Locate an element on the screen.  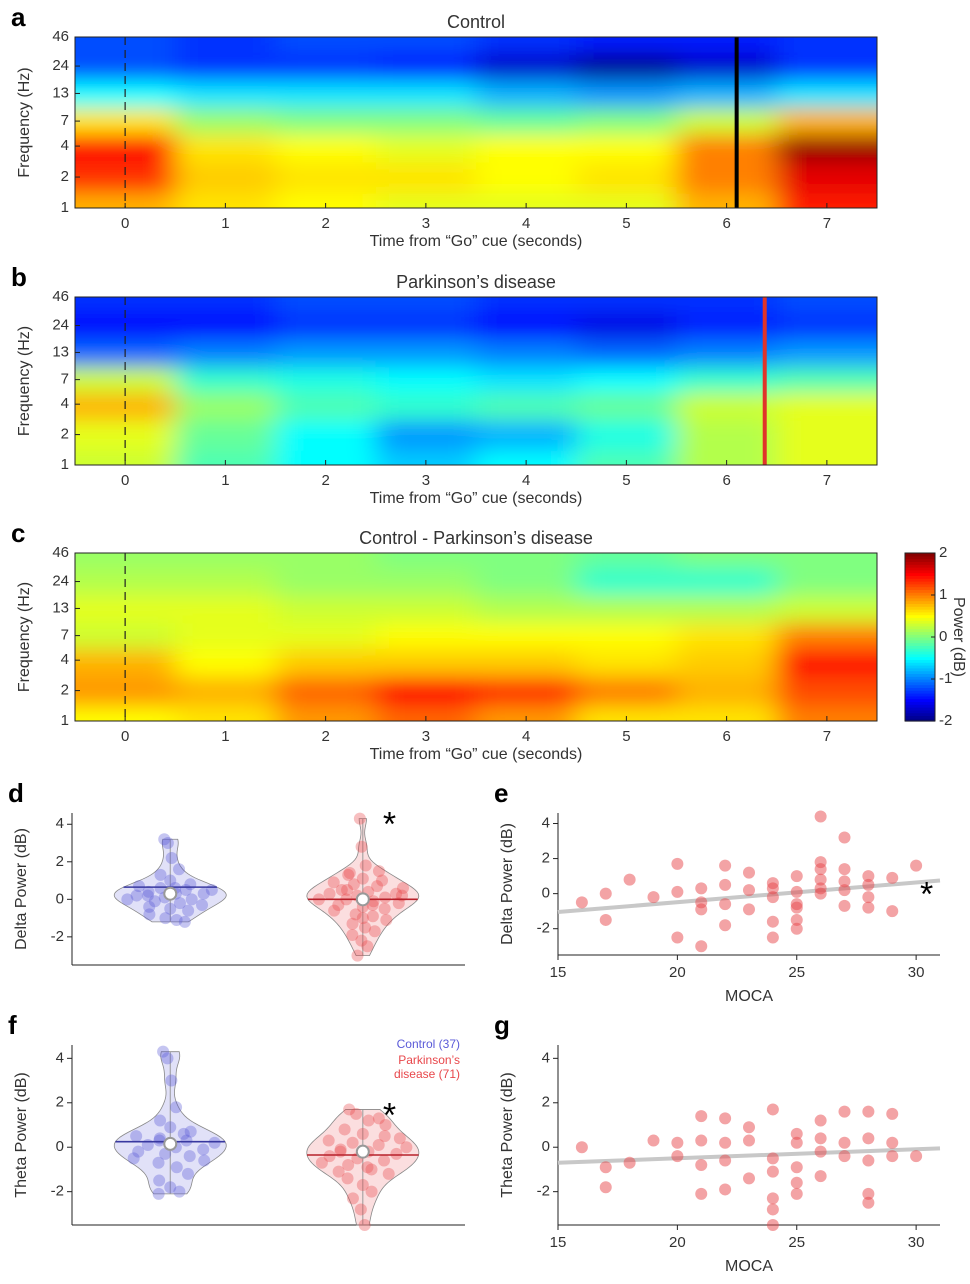
x-tick-label: 3 is located at coordinates (426, 223).